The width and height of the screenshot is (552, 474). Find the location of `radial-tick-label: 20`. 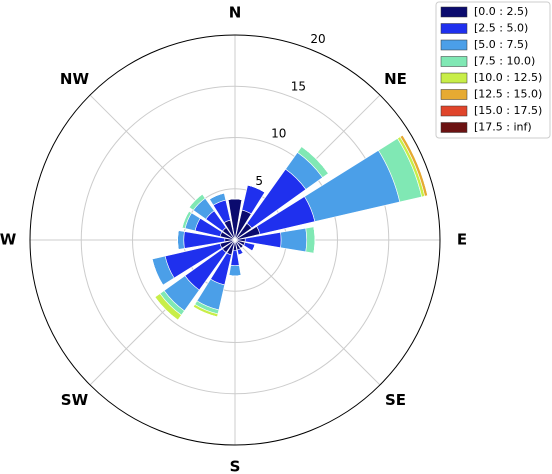

radial-tick-label: 20 is located at coordinates (317, 39).